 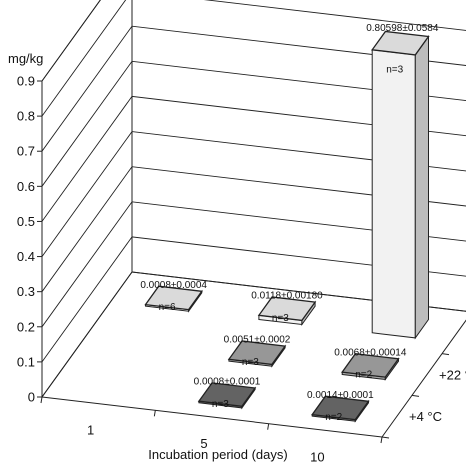 What do you see at coordinates (26, 326) in the screenshot?
I see `y-tick-label: 0.2` at bounding box center [26, 326].